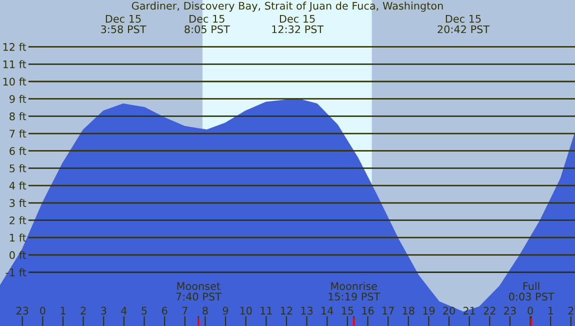 The width and height of the screenshot is (575, 326). I want to click on annotation: Moonset 7:40 PST, so click(199, 291).